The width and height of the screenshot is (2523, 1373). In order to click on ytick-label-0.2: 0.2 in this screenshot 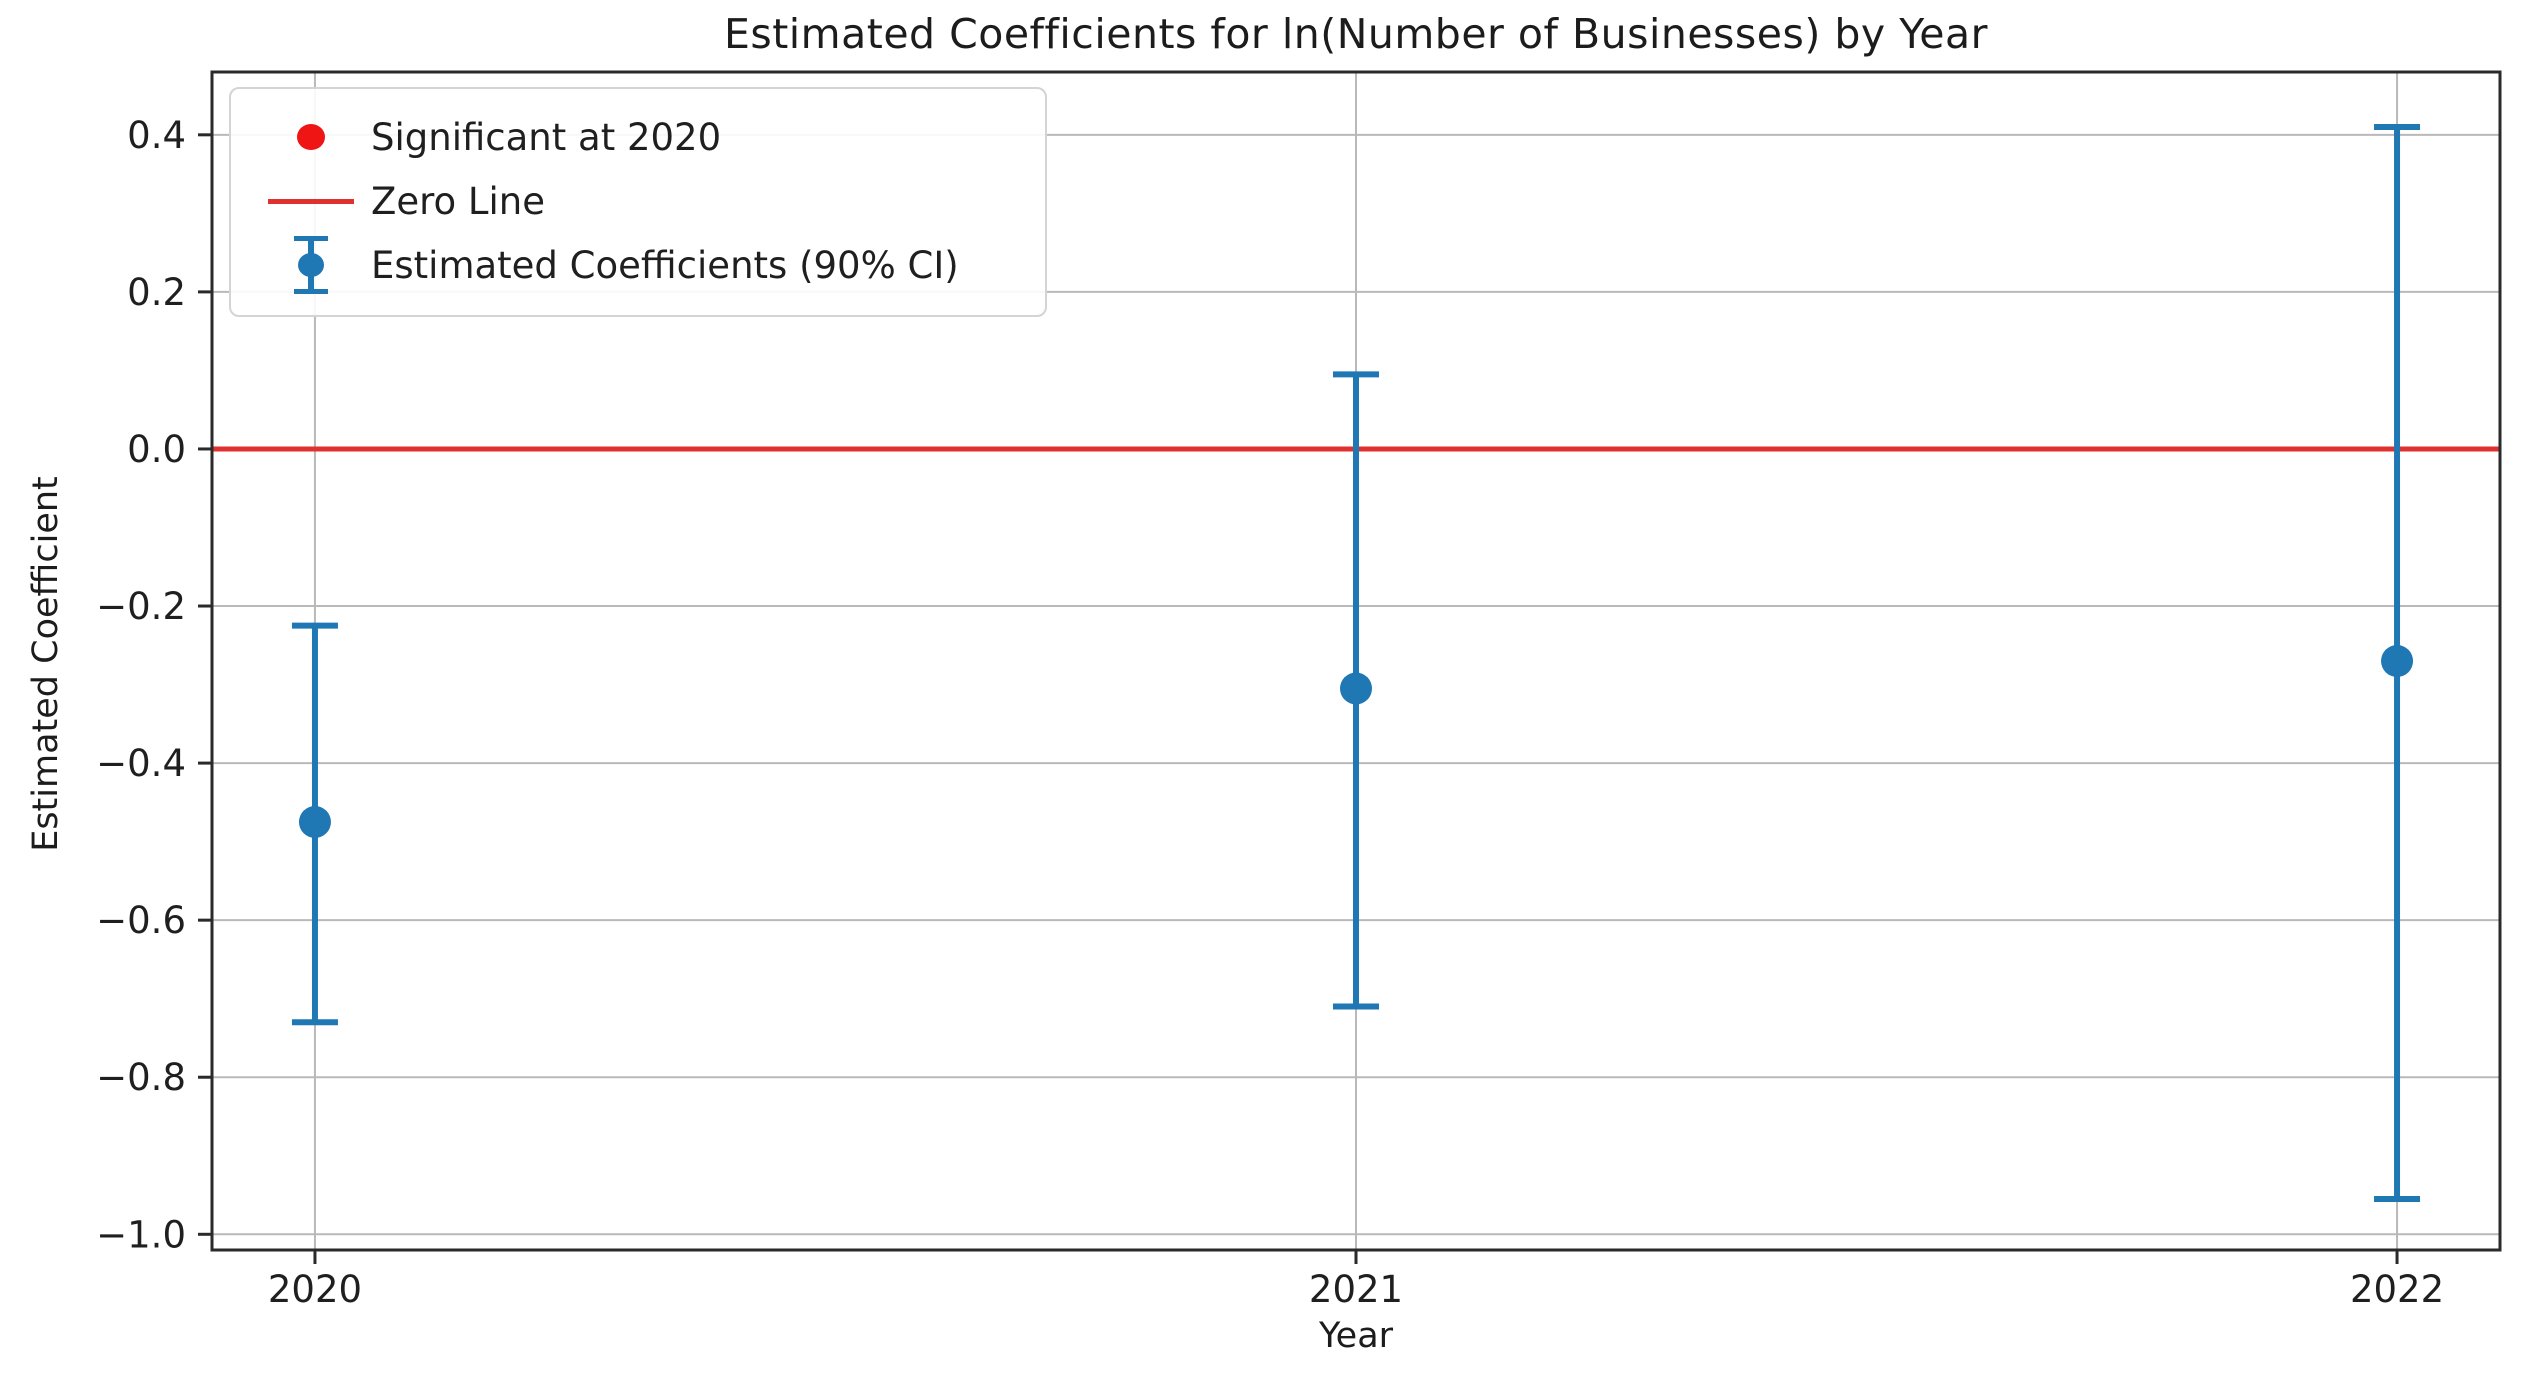, I will do `click(156, 292)`.